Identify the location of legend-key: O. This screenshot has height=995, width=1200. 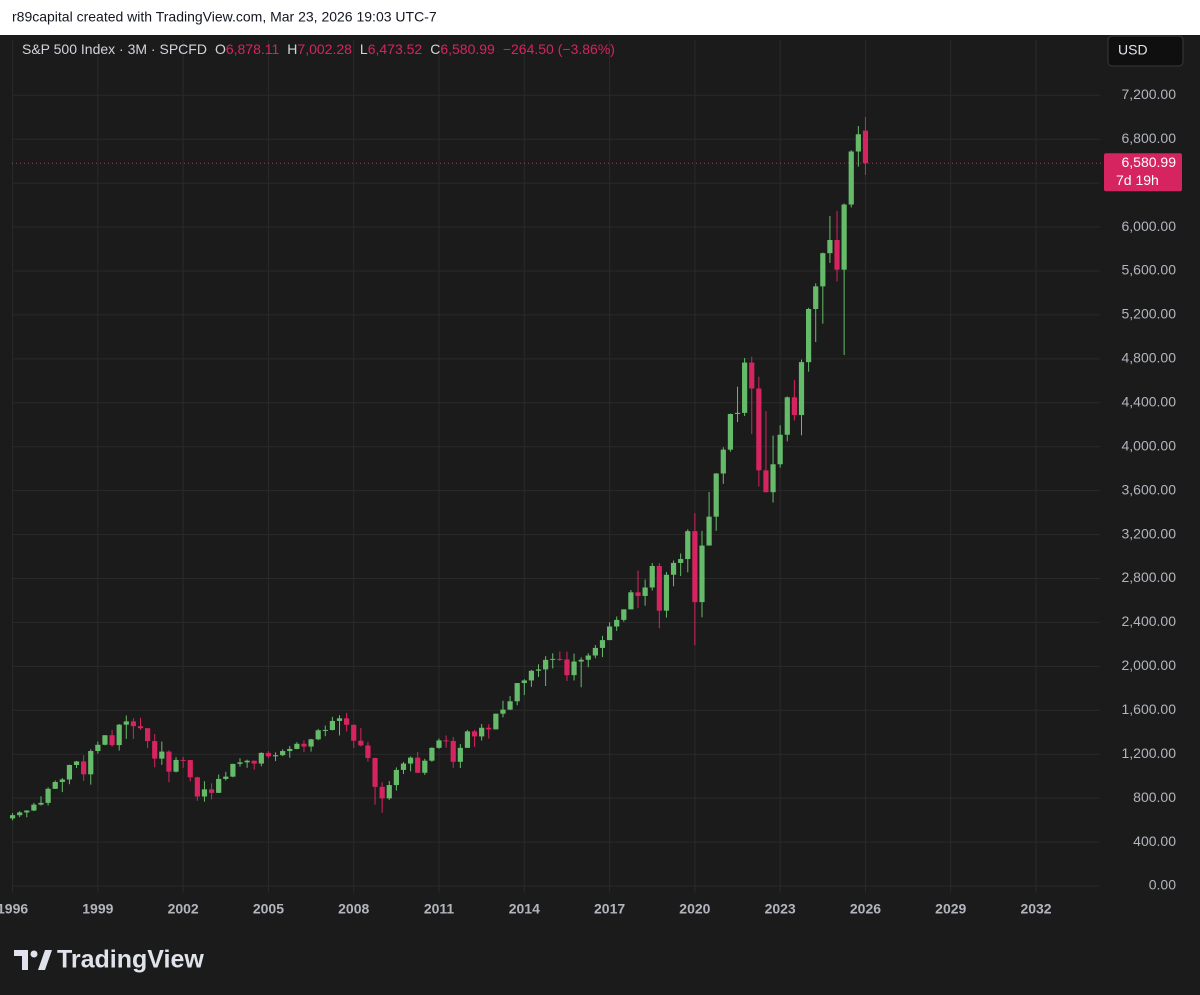
(220, 49).